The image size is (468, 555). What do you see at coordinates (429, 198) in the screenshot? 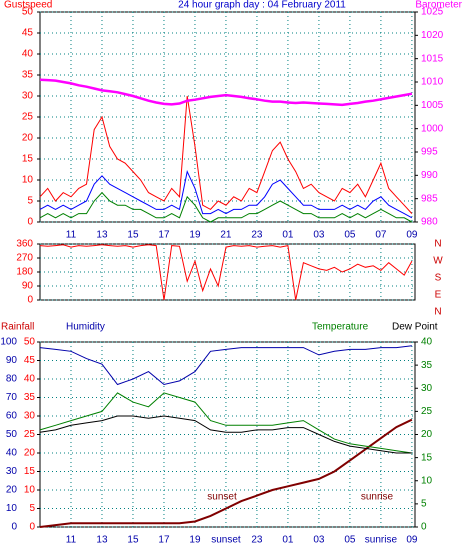
I see `y-tick-label: 985` at bounding box center [429, 198].